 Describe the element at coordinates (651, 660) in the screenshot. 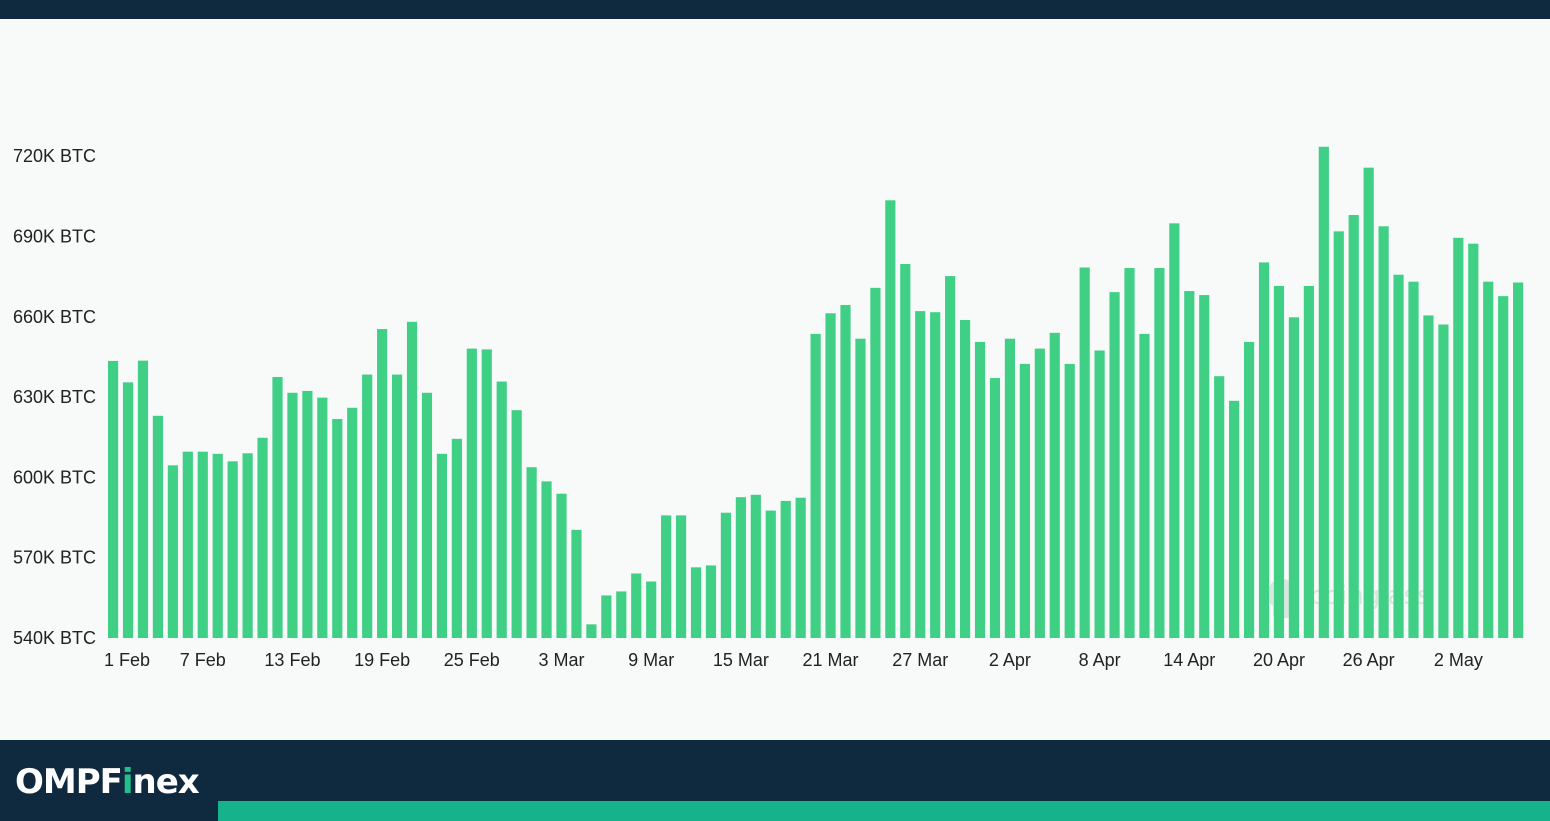

I see `x-tick-label: 9 Mar` at that location.